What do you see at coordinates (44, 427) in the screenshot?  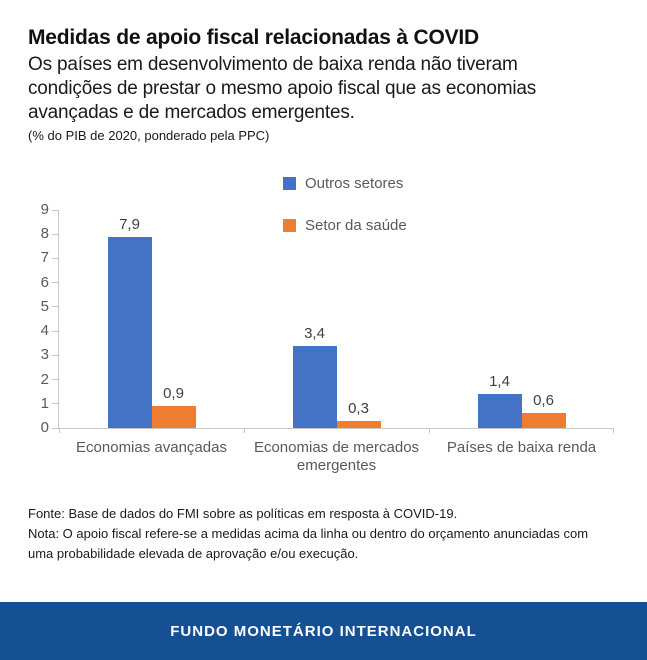 I see `y-axis-label: 0` at bounding box center [44, 427].